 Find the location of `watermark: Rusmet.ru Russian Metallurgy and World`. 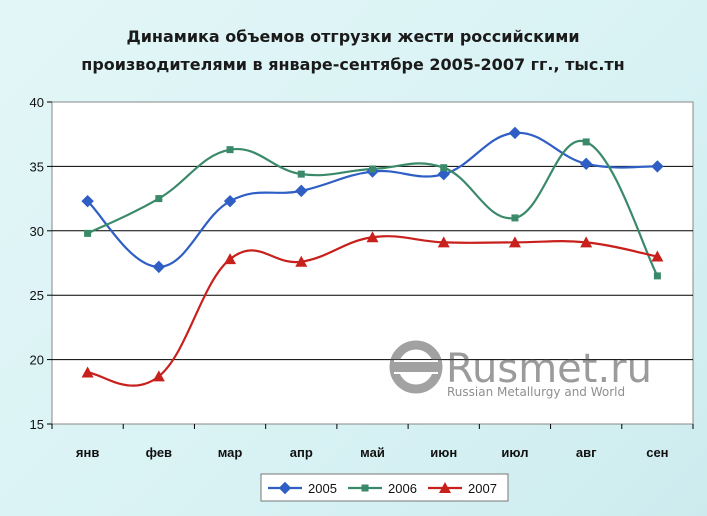

watermark: Rusmet.ru Russian Metallurgy and World is located at coordinates (520, 369).